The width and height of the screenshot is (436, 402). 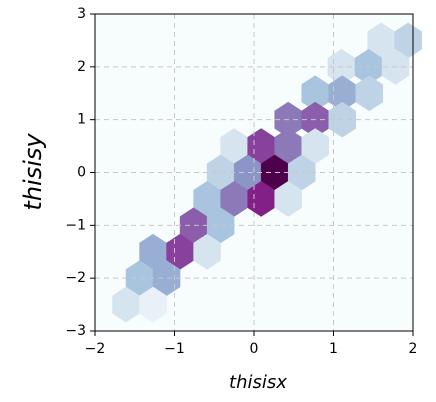 What do you see at coordinates (75, 331) in the screenshot?
I see `y-tick-label: −3` at bounding box center [75, 331].